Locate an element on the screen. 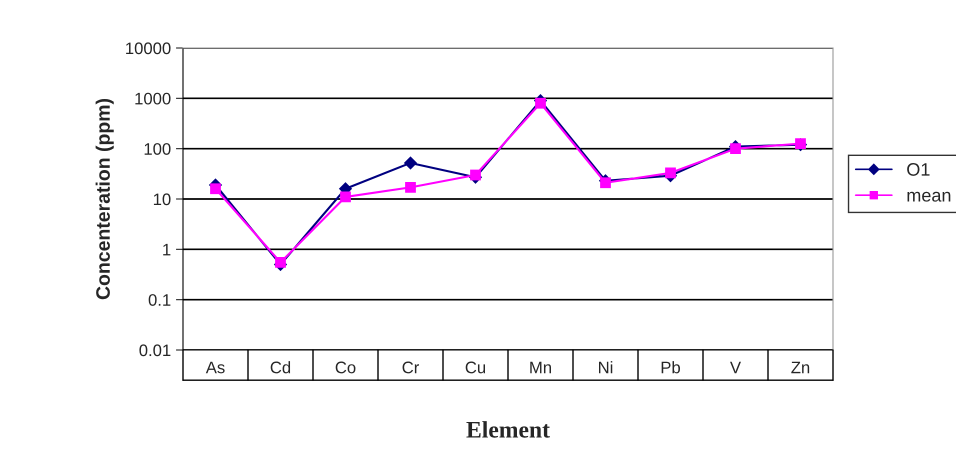 This screenshot has height=473, width=956. x-tick-label: As is located at coordinates (215, 368).